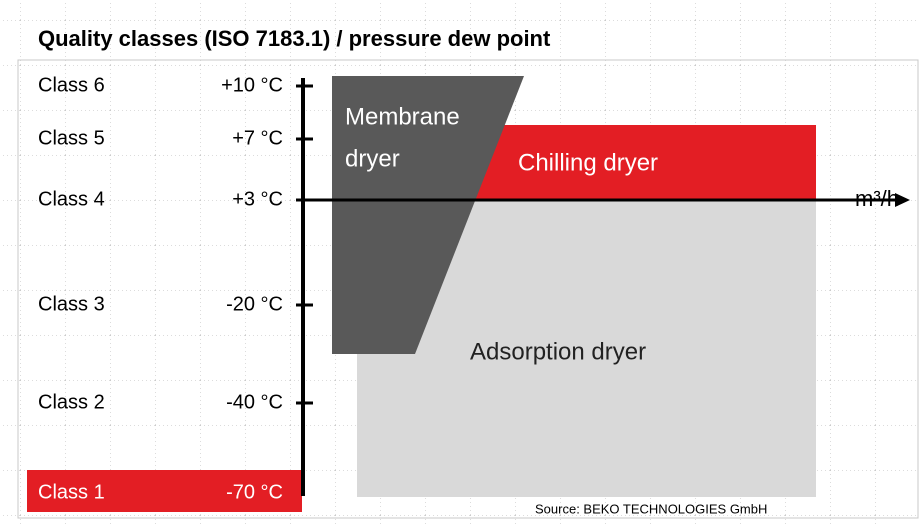 This screenshot has width=919, height=525. I want to click on class-label: Class 1, so click(71, 492).